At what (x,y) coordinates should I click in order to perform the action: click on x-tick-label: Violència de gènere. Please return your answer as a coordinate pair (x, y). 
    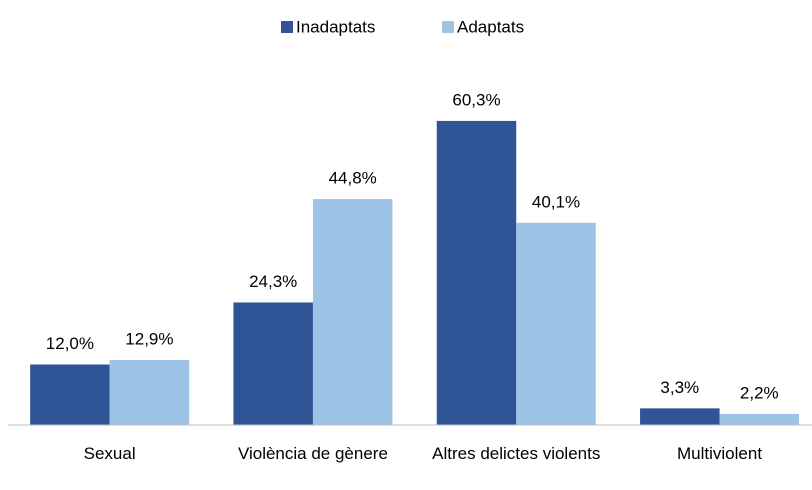
    Looking at the image, I should click on (312, 453).